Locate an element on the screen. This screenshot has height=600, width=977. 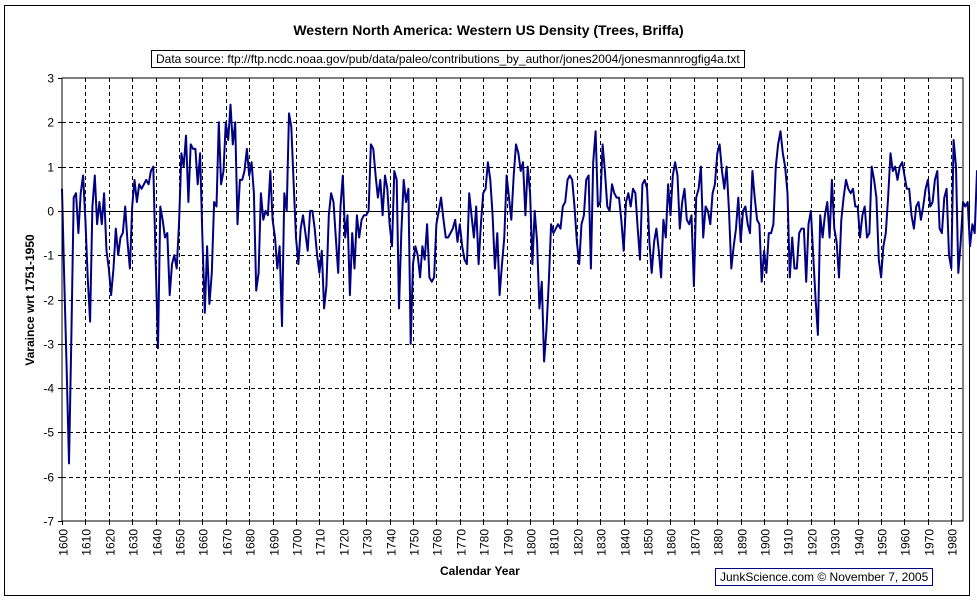
x-tick-label: 1830 is located at coordinates (602, 542).